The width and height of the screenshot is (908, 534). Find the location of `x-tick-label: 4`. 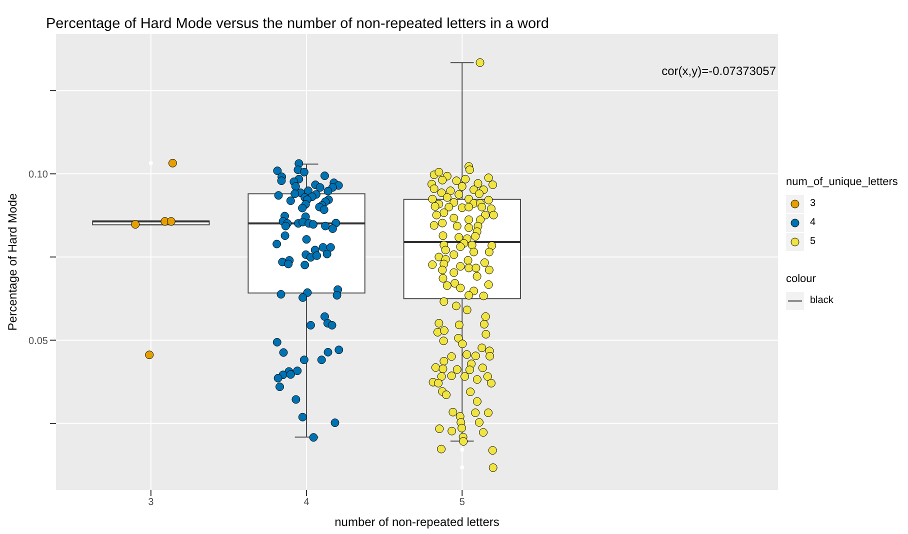

x-tick-label: 4 is located at coordinates (307, 502).